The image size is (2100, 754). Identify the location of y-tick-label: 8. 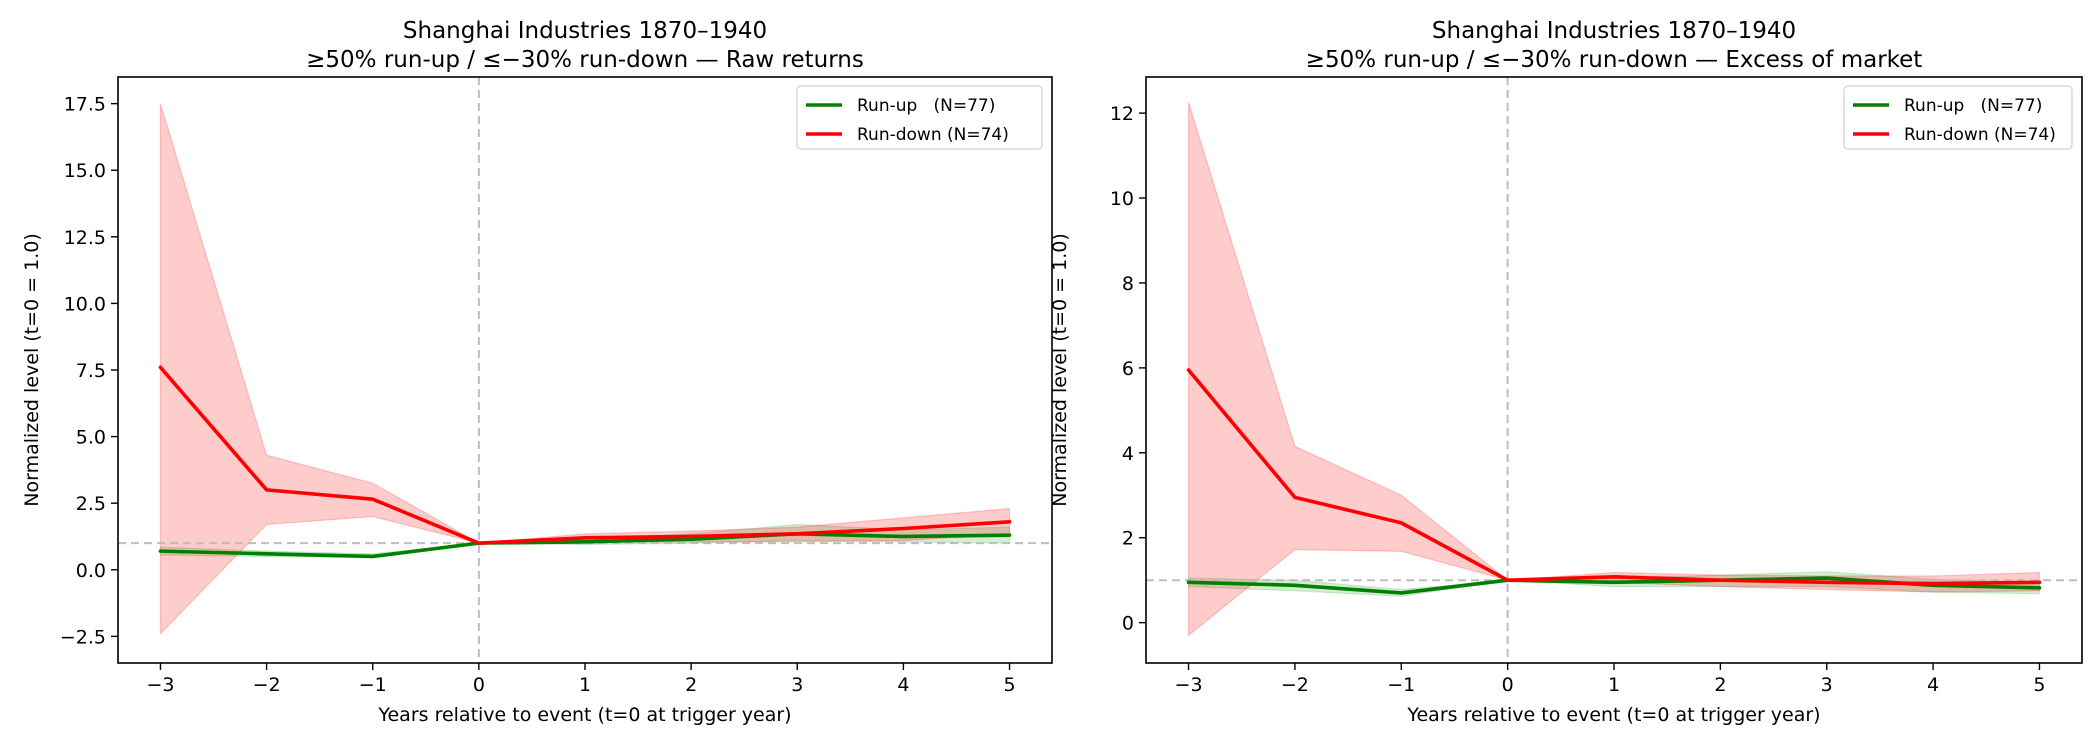
(1128, 284).